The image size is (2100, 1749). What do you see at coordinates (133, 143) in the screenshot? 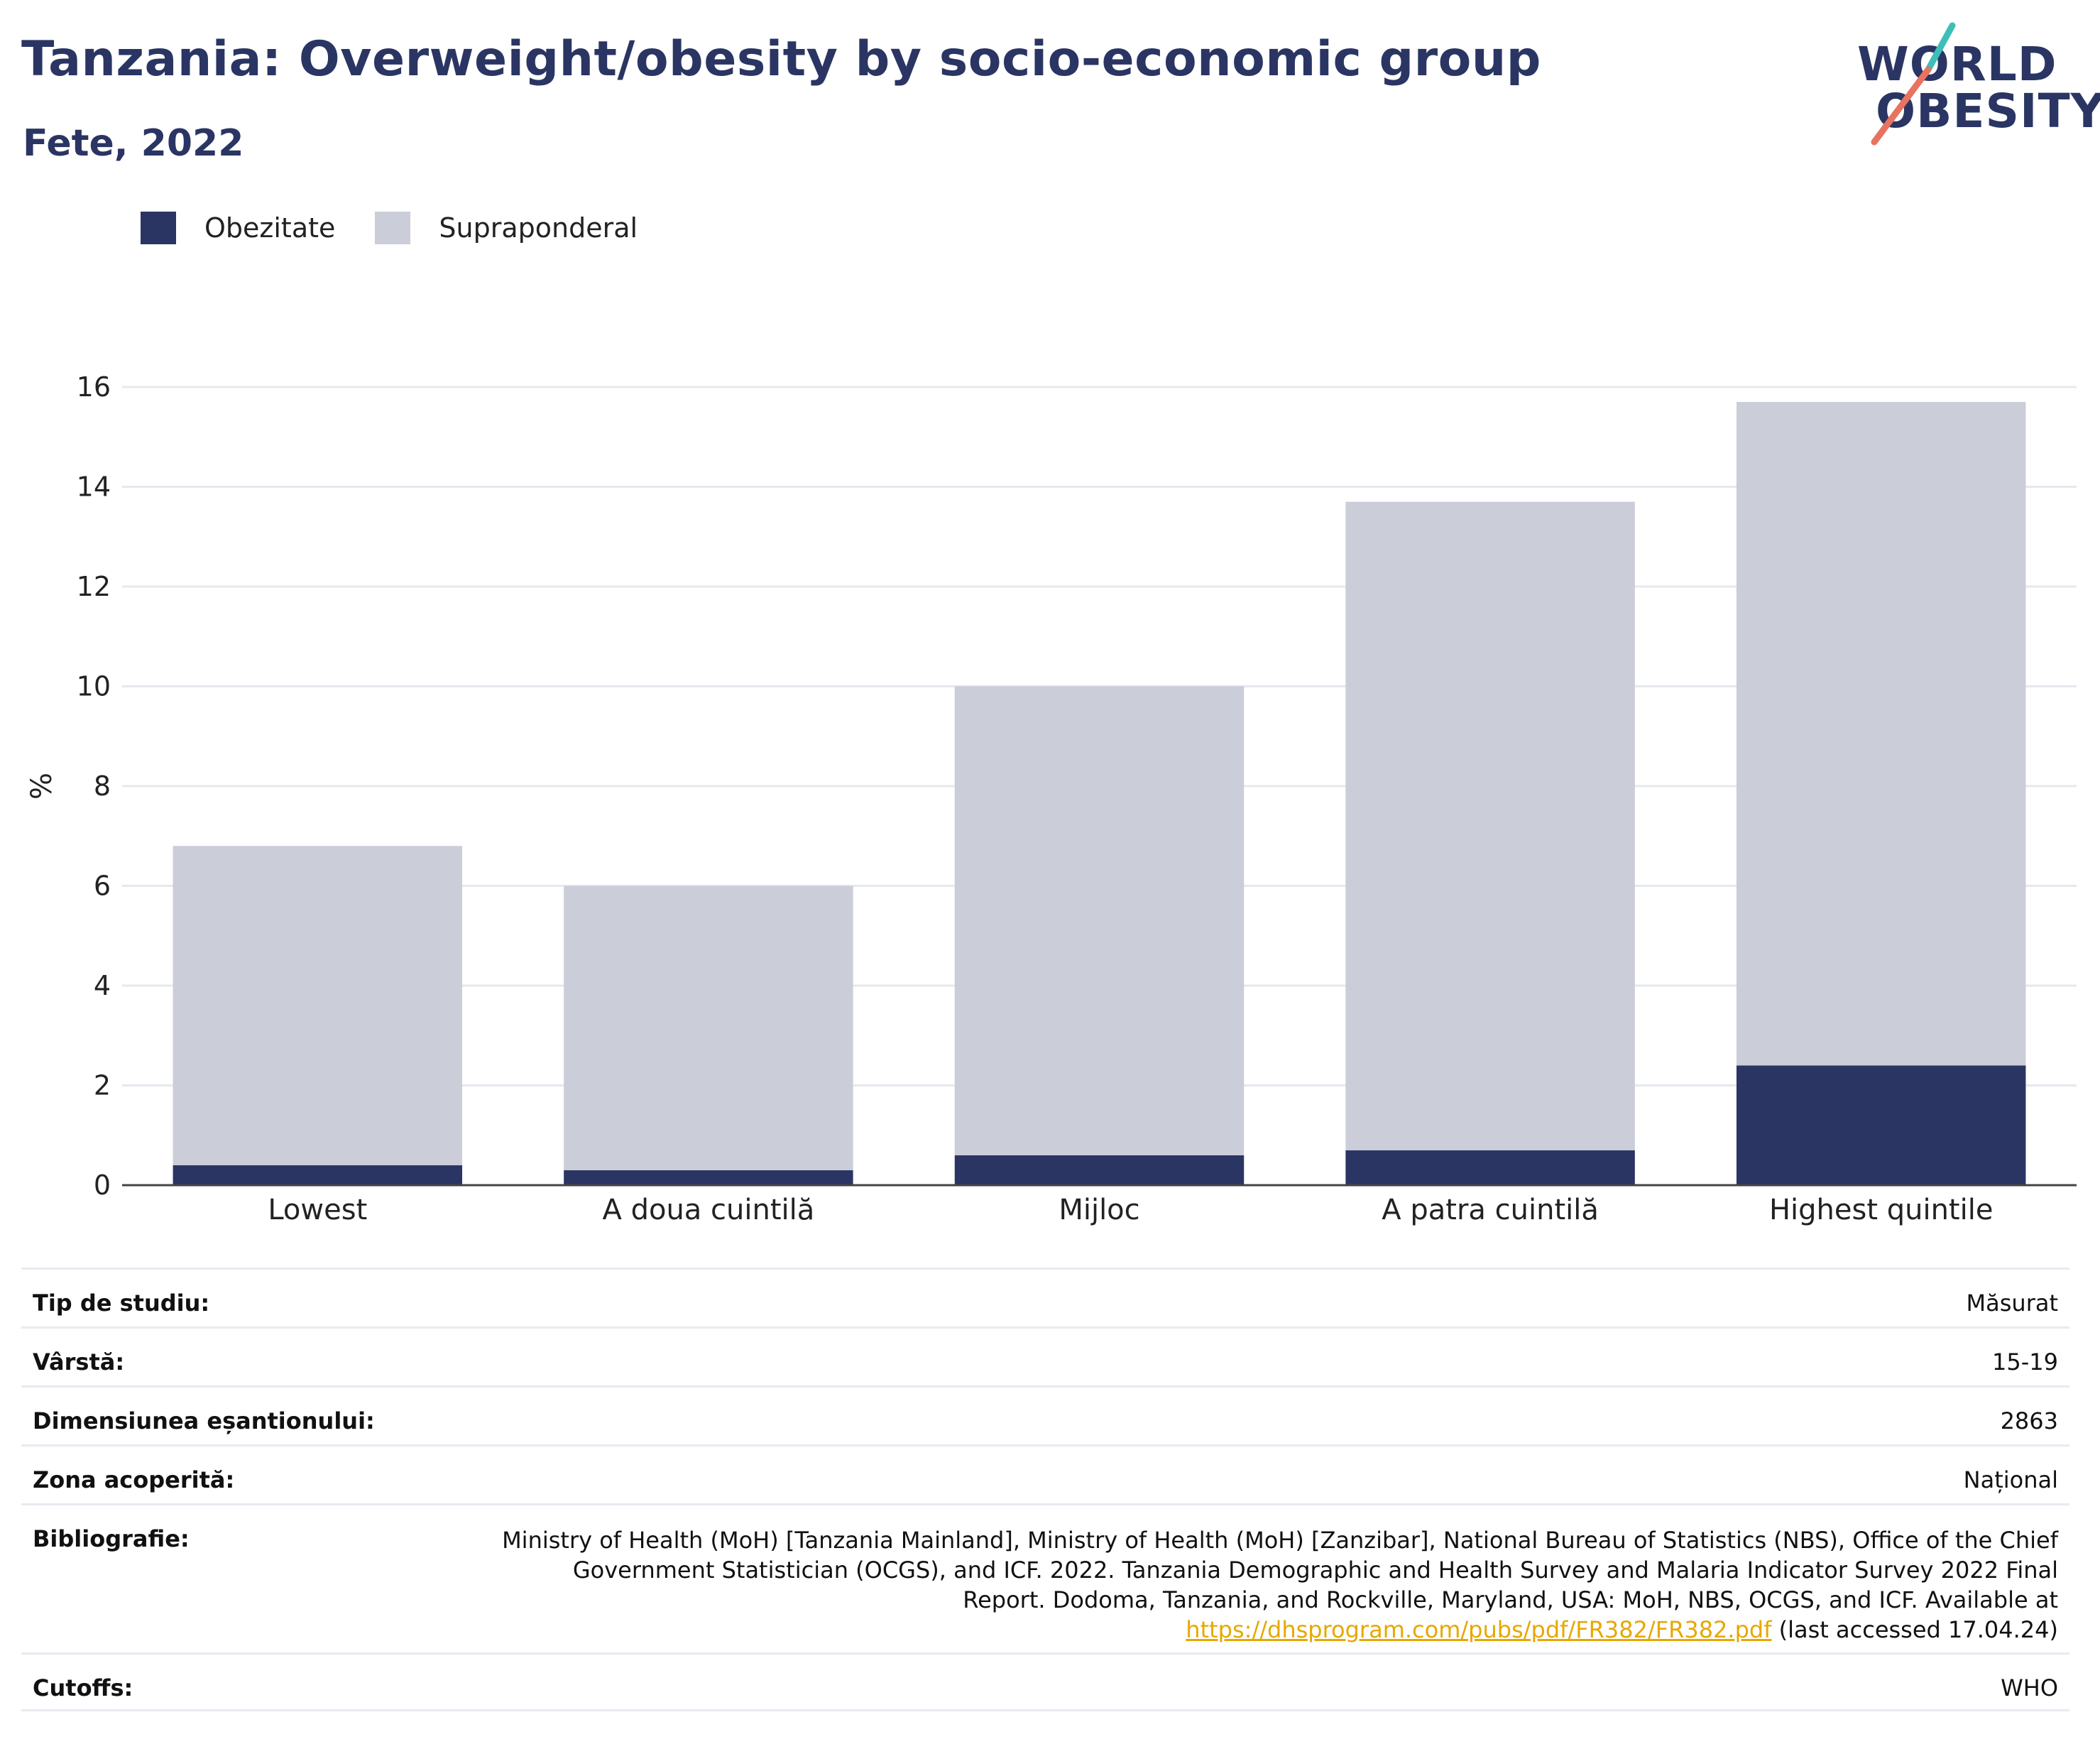
I see `chart-subtitle: Fete, 2022` at bounding box center [133, 143].